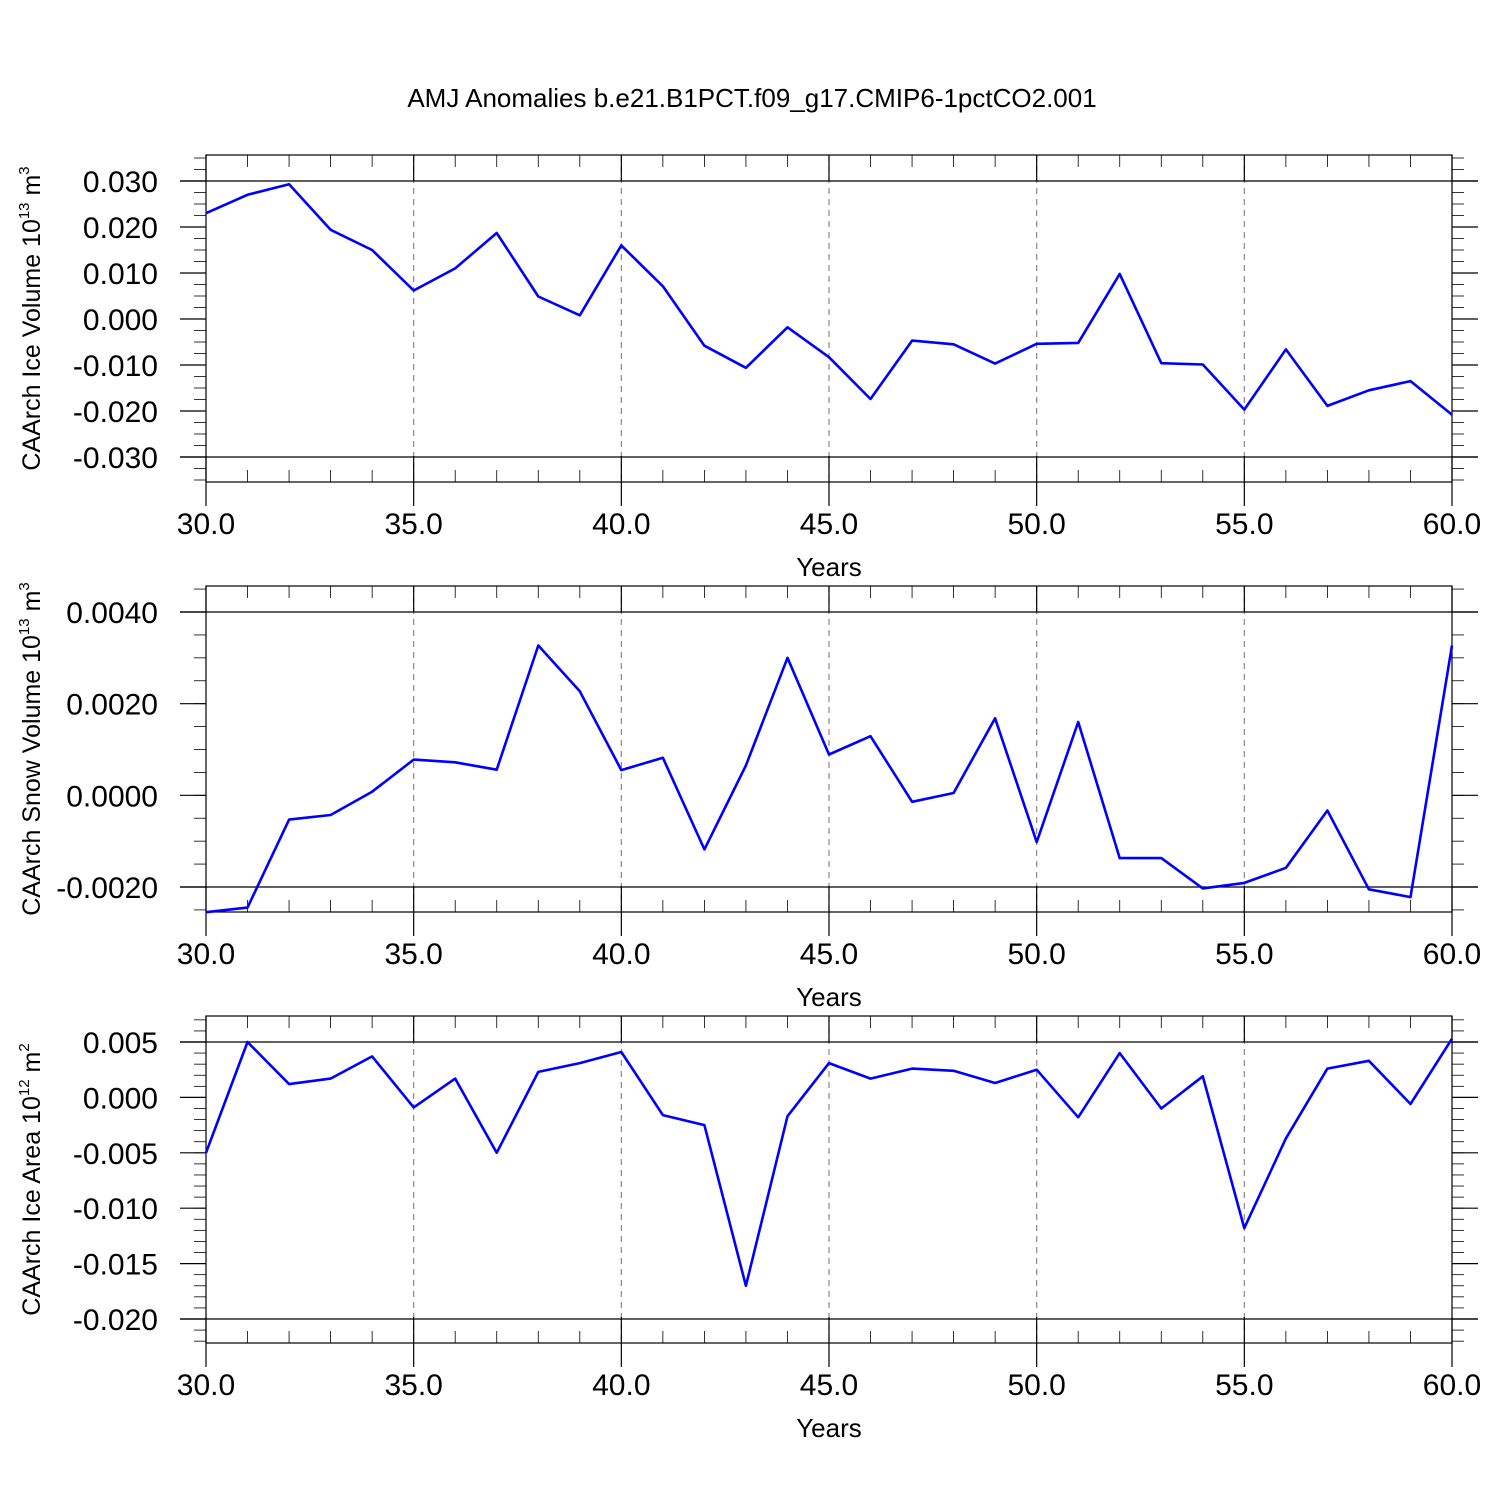 The image size is (1500, 1500). Describe the element at coordinates (120, 228) in the screenshot. I see `y-tick-label: 0.020` at that location.